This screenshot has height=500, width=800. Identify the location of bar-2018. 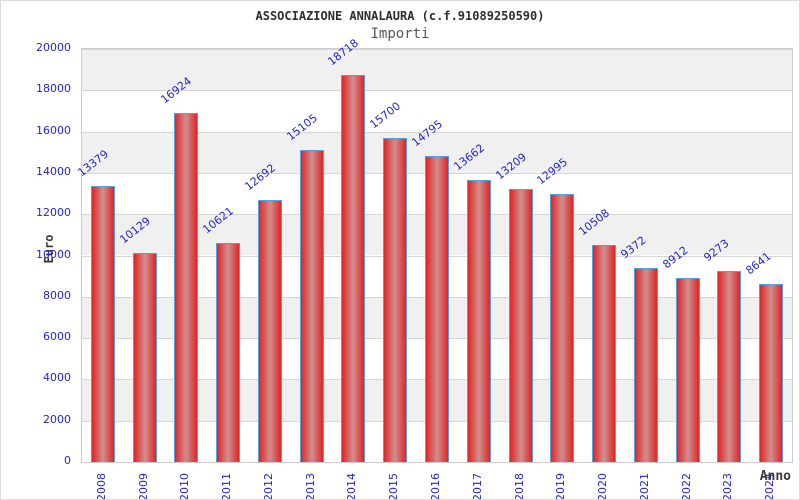
(520, 325).